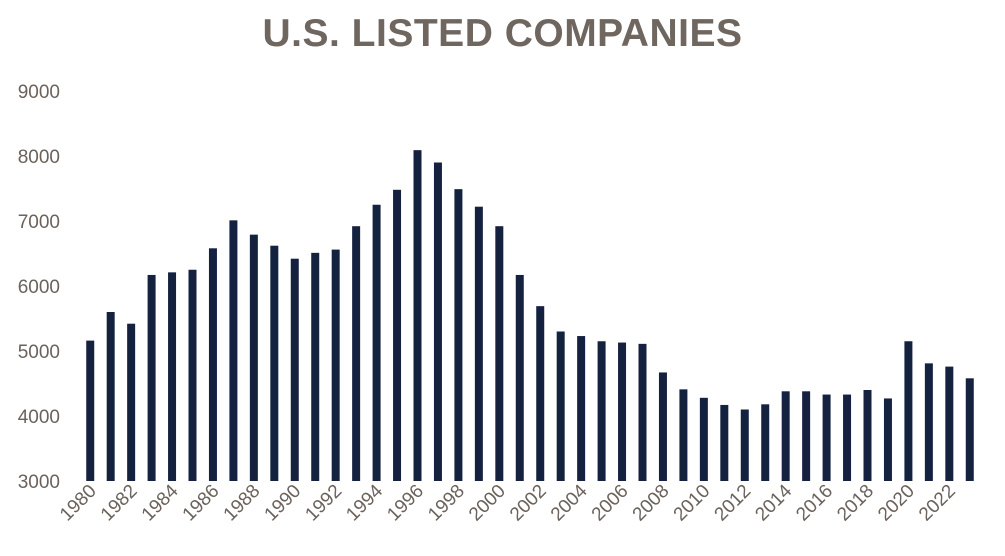 The width and height of the screenshot is (1005, 556). Describe the element at coordinates (233, 350) in the screenshot. I see `bar-1987` at that location.